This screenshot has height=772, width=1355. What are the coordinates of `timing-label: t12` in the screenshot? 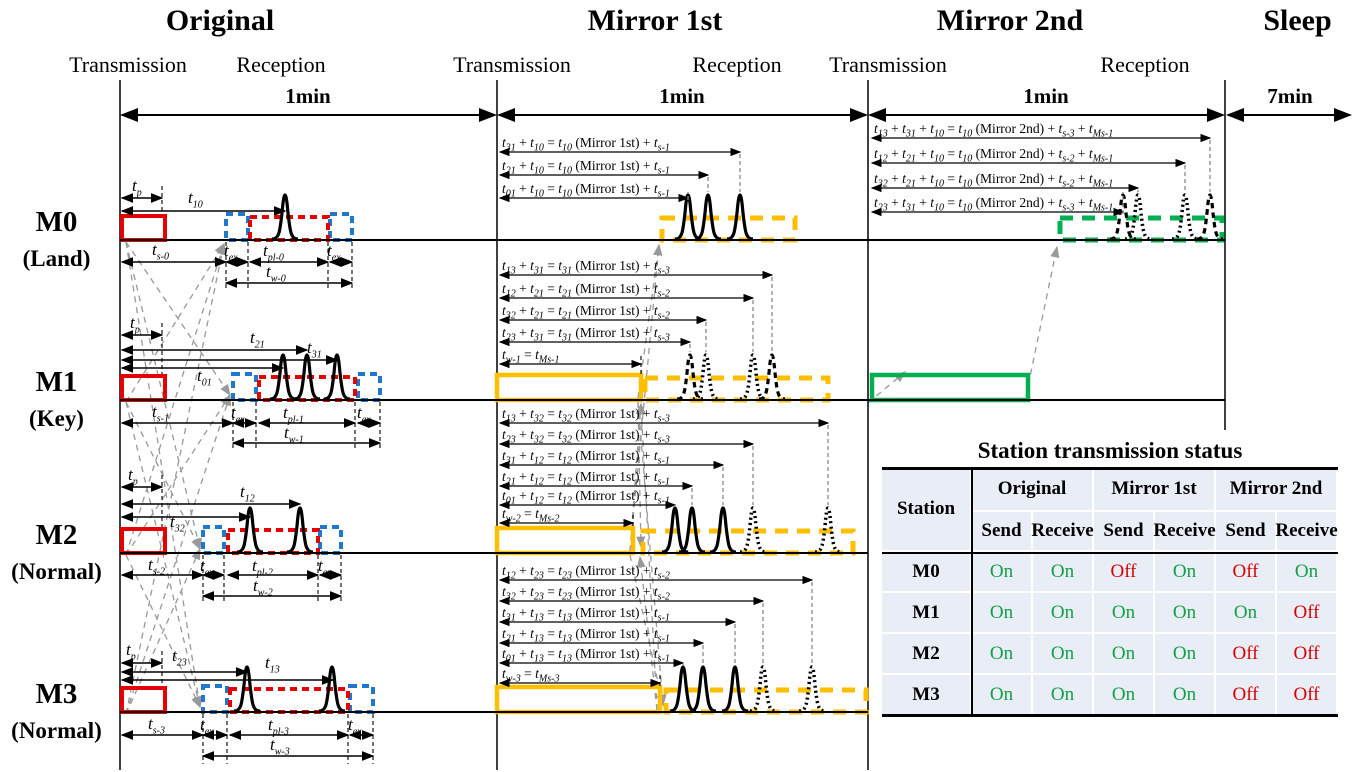 It's located at (247, 493).